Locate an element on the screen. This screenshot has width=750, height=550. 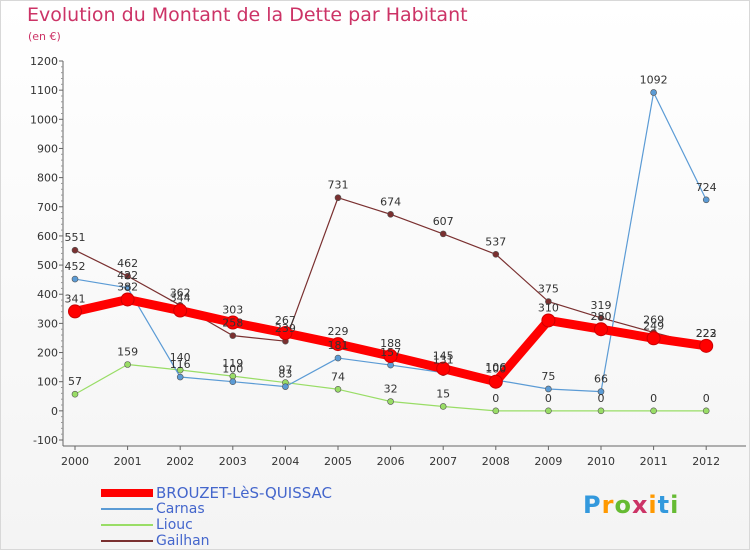
data-label: 1092 is located at coordinates (654, 79).